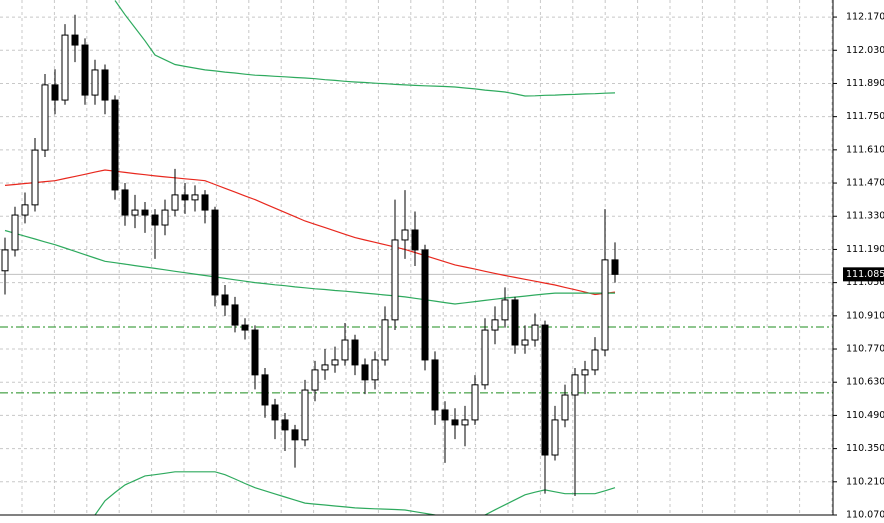  I want to click on y-tick-label: 111.610, so click(865, 149).